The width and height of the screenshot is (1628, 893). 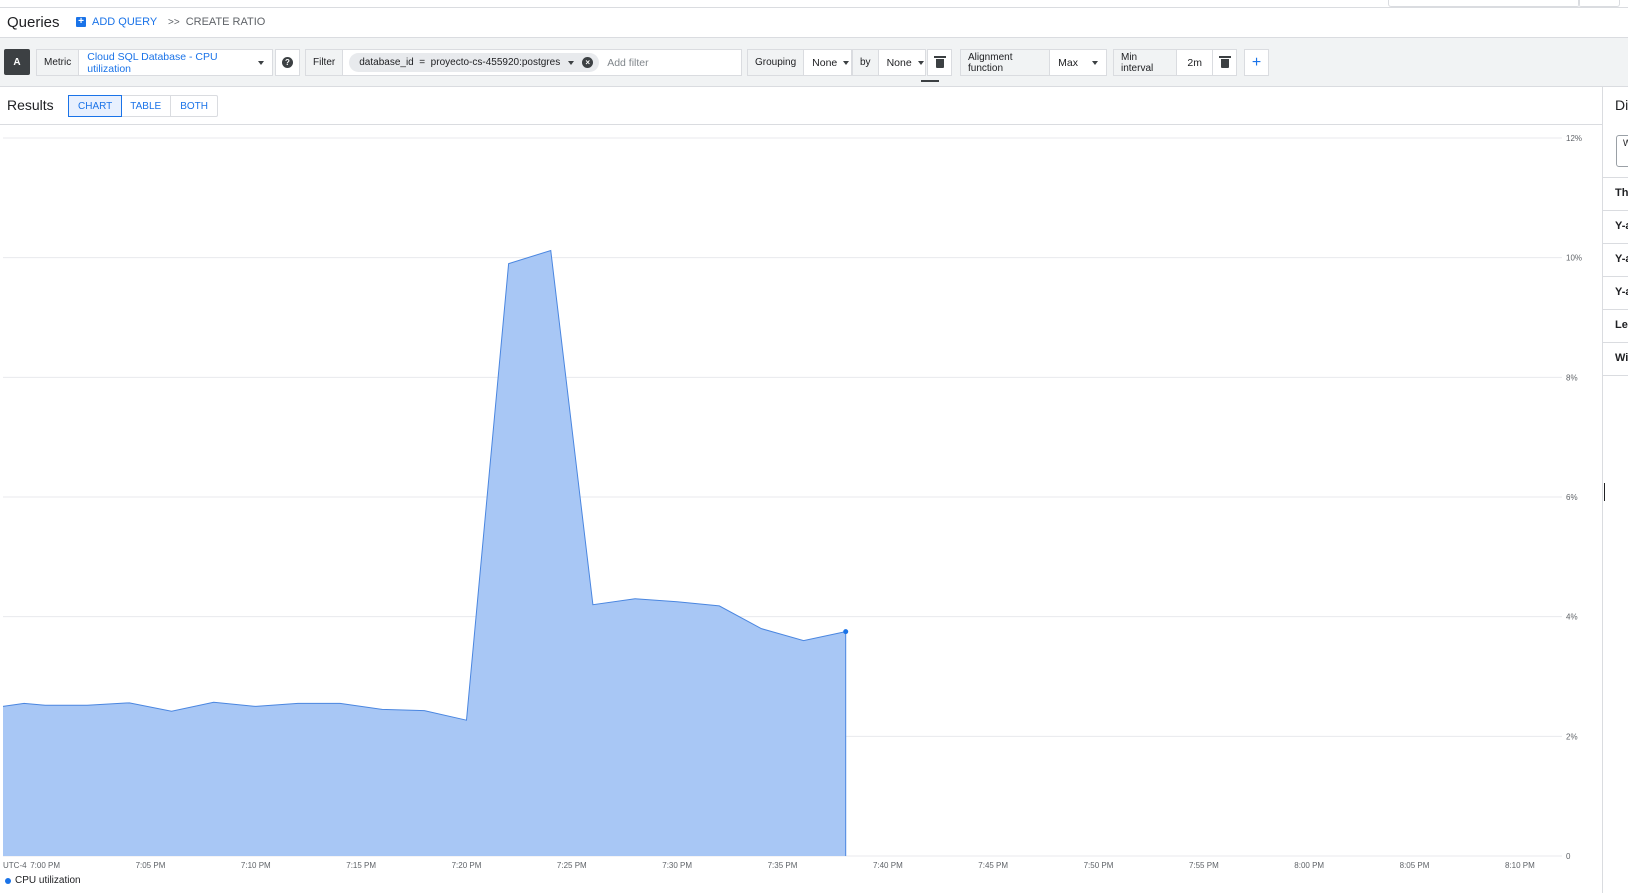 I want to click on y-tick-label: 6%, so click(x=1572, y=497).